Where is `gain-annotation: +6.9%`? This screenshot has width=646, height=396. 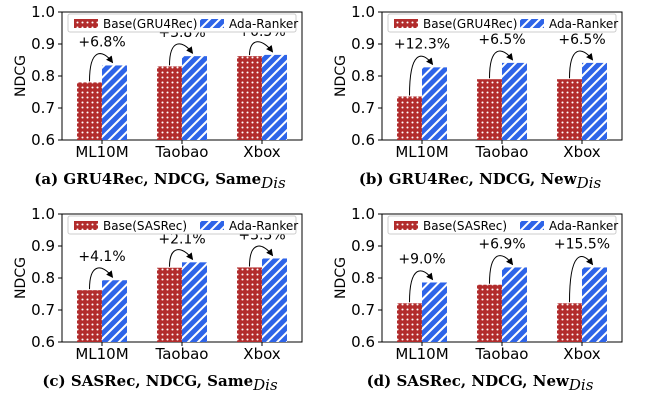
gain-annotation: +6.9% is located at coordinates (501, 244).